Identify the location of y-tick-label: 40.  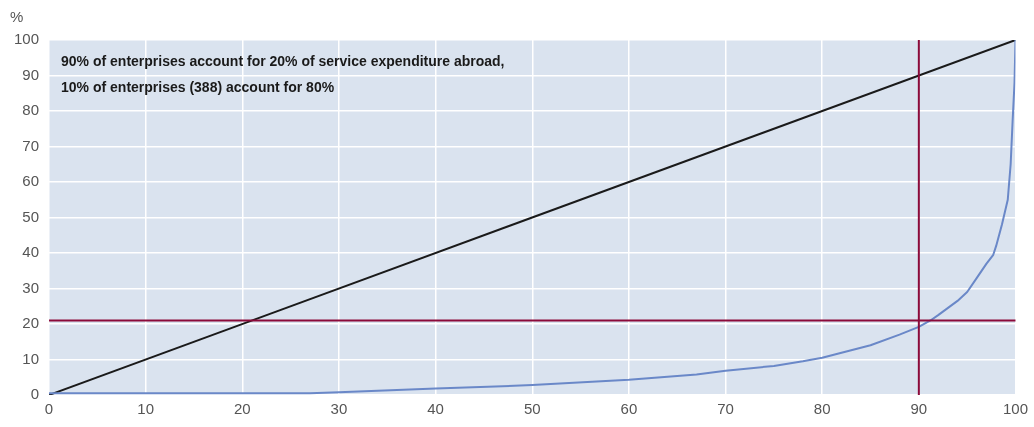
(31, 252).